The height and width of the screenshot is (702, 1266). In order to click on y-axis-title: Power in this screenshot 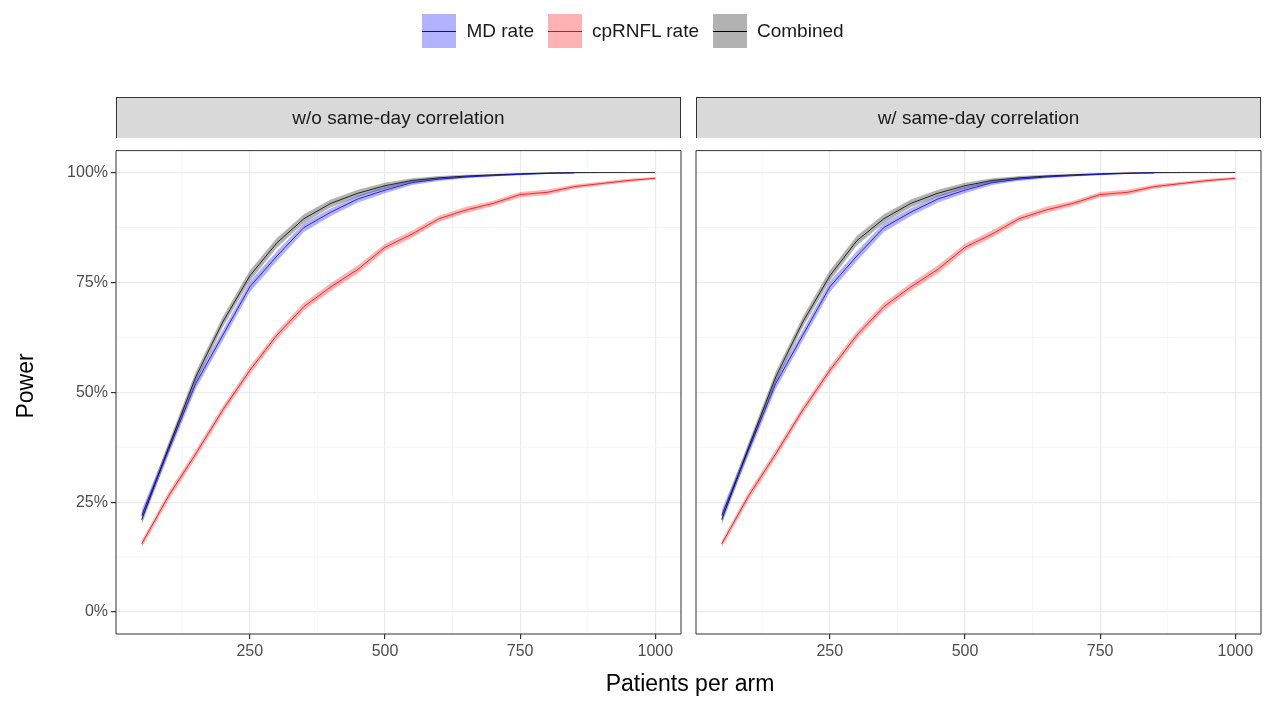, I will do `click(25, 386)`.